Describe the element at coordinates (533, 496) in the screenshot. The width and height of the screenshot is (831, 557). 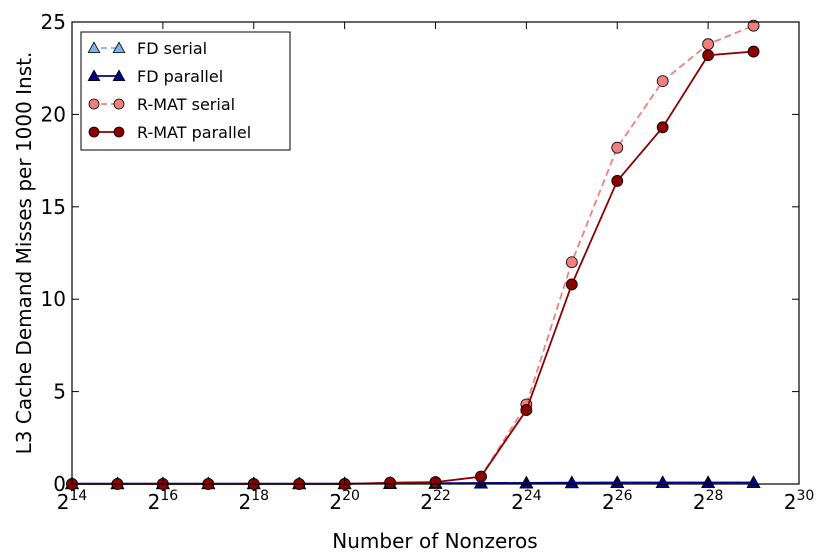
I see `x-tick-exponent: 24` at that location.